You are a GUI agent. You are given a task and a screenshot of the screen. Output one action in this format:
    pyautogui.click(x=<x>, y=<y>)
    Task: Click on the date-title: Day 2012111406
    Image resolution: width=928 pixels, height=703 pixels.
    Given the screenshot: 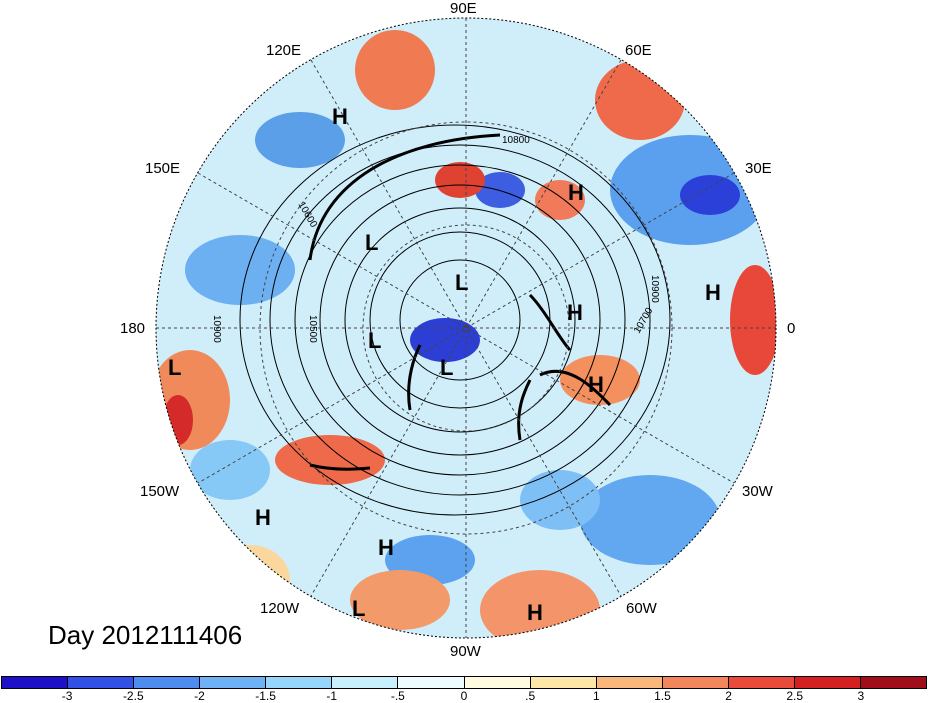 What is the action you would take?
    pyautogui.click(x=145, y=635)
    